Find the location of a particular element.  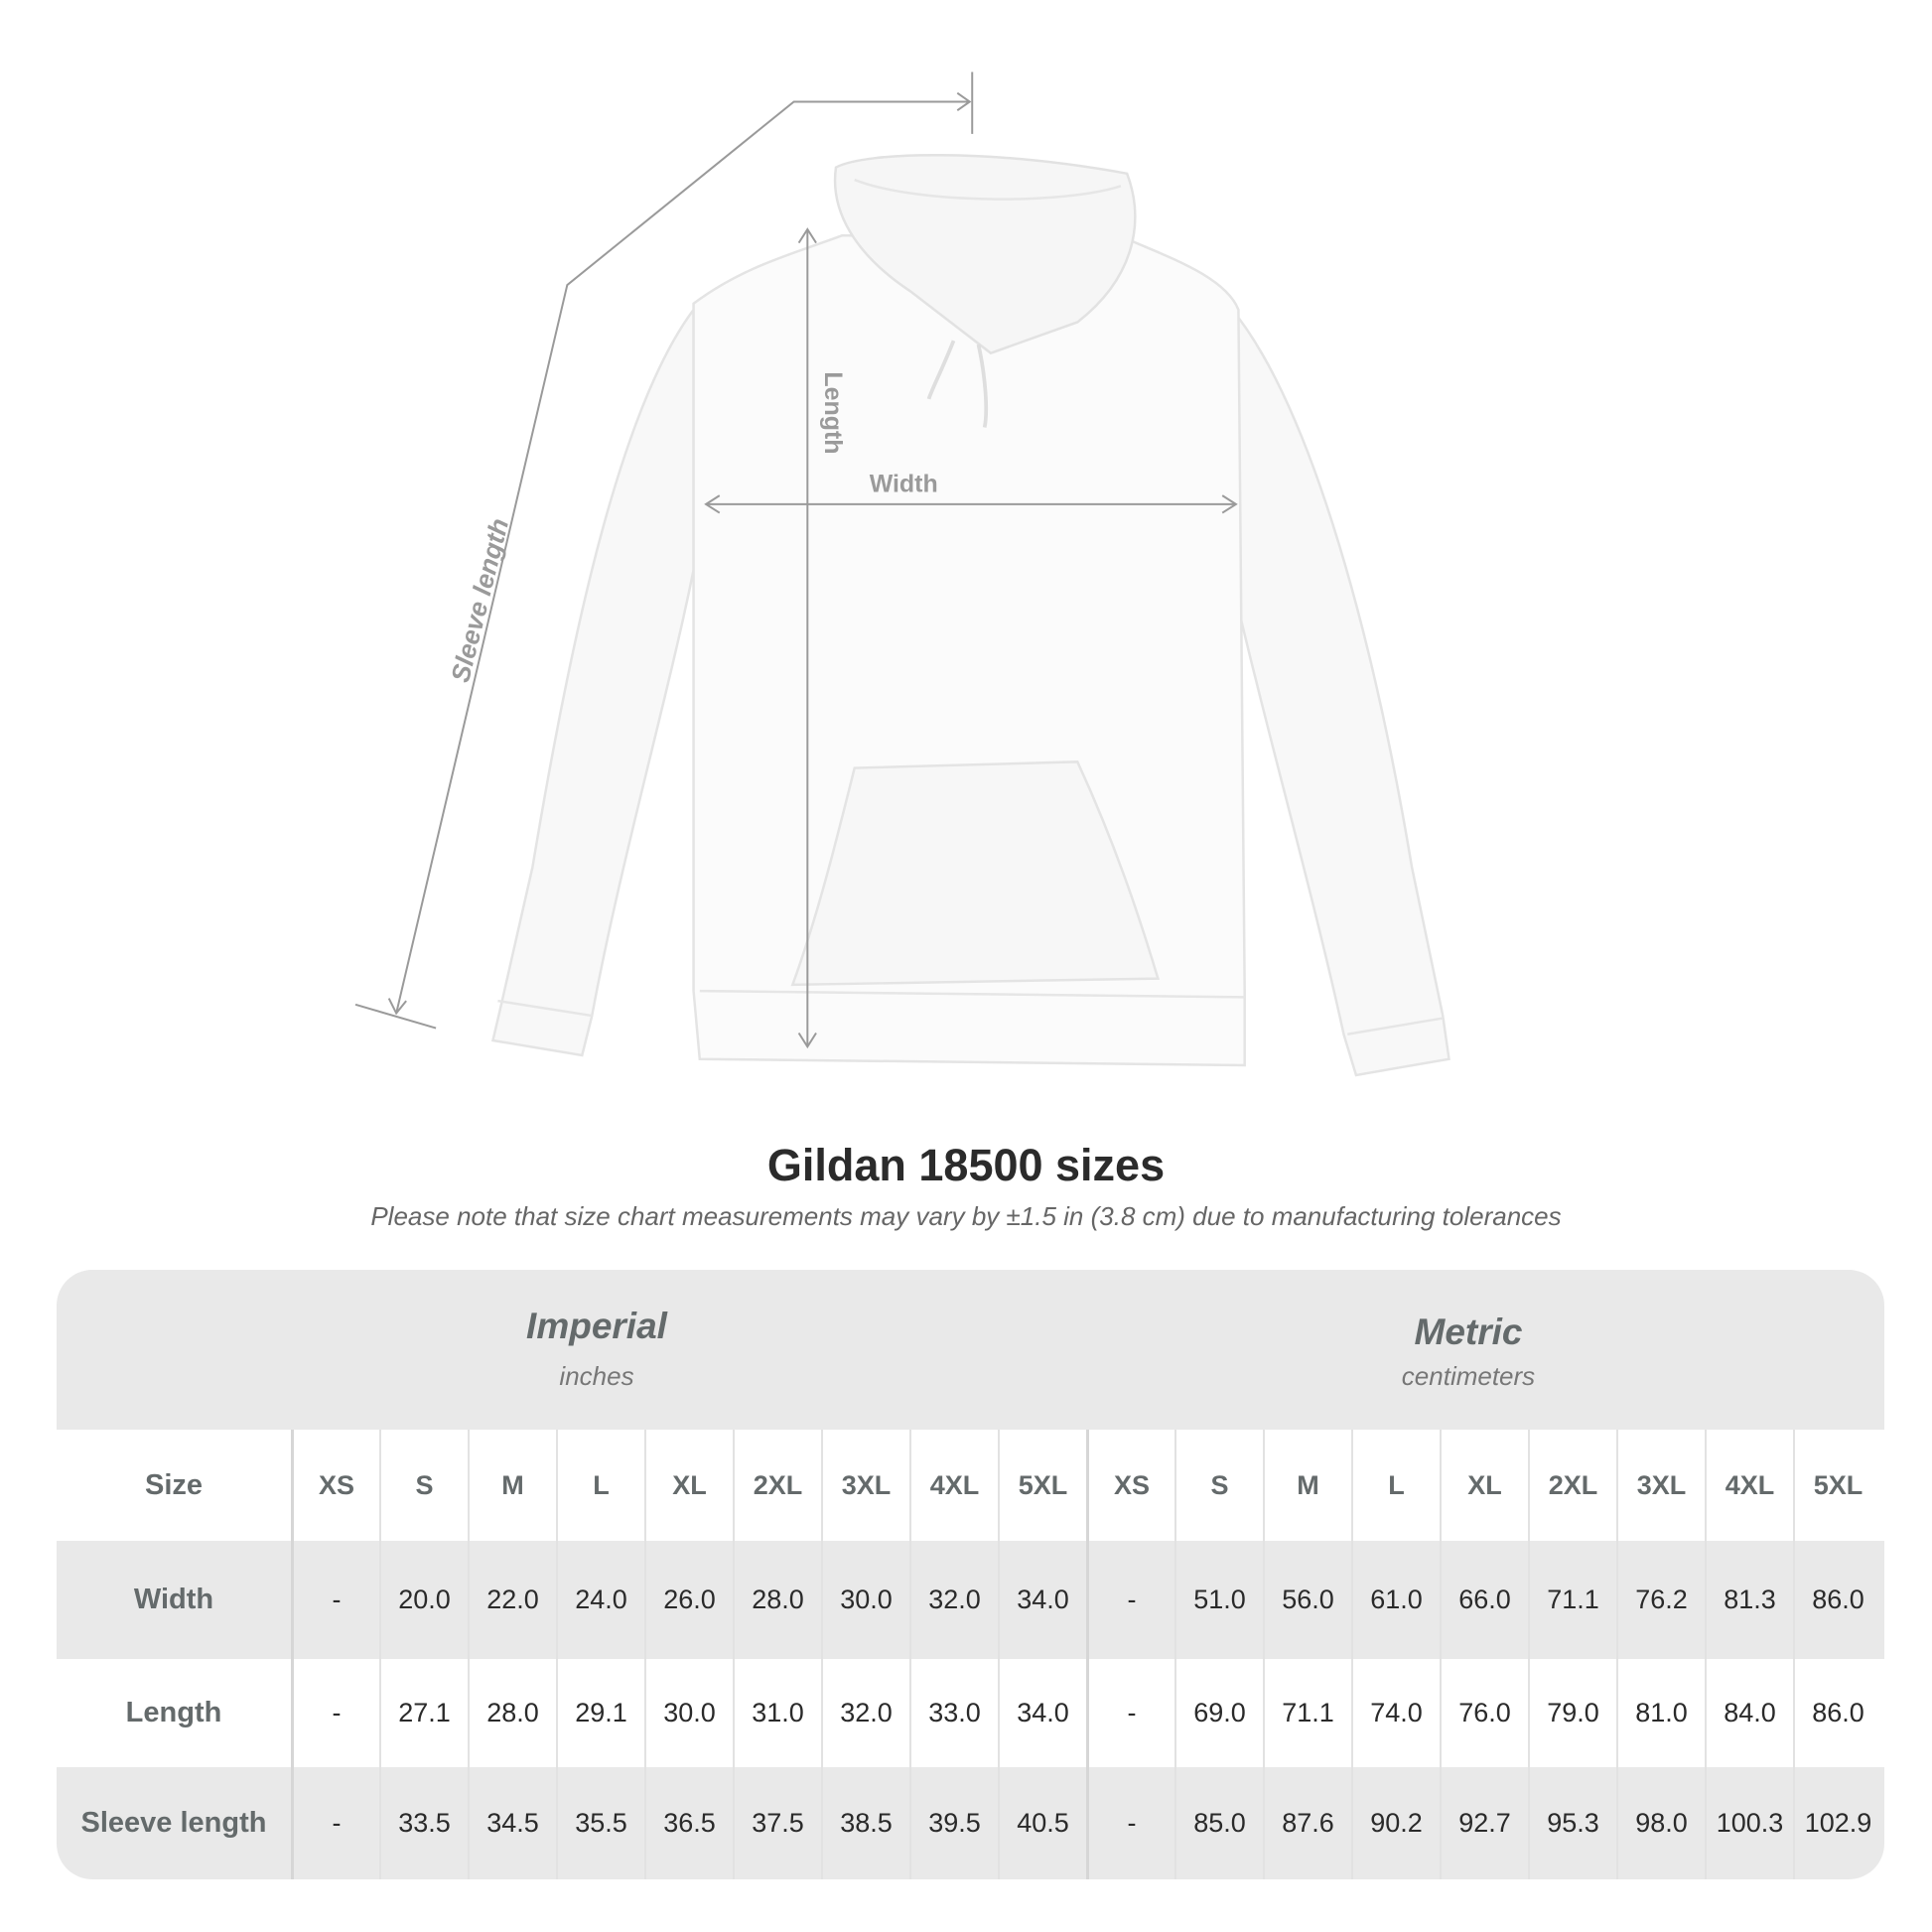

imperial-value-cell: 24.0 is located at coordinates (600, 1600).